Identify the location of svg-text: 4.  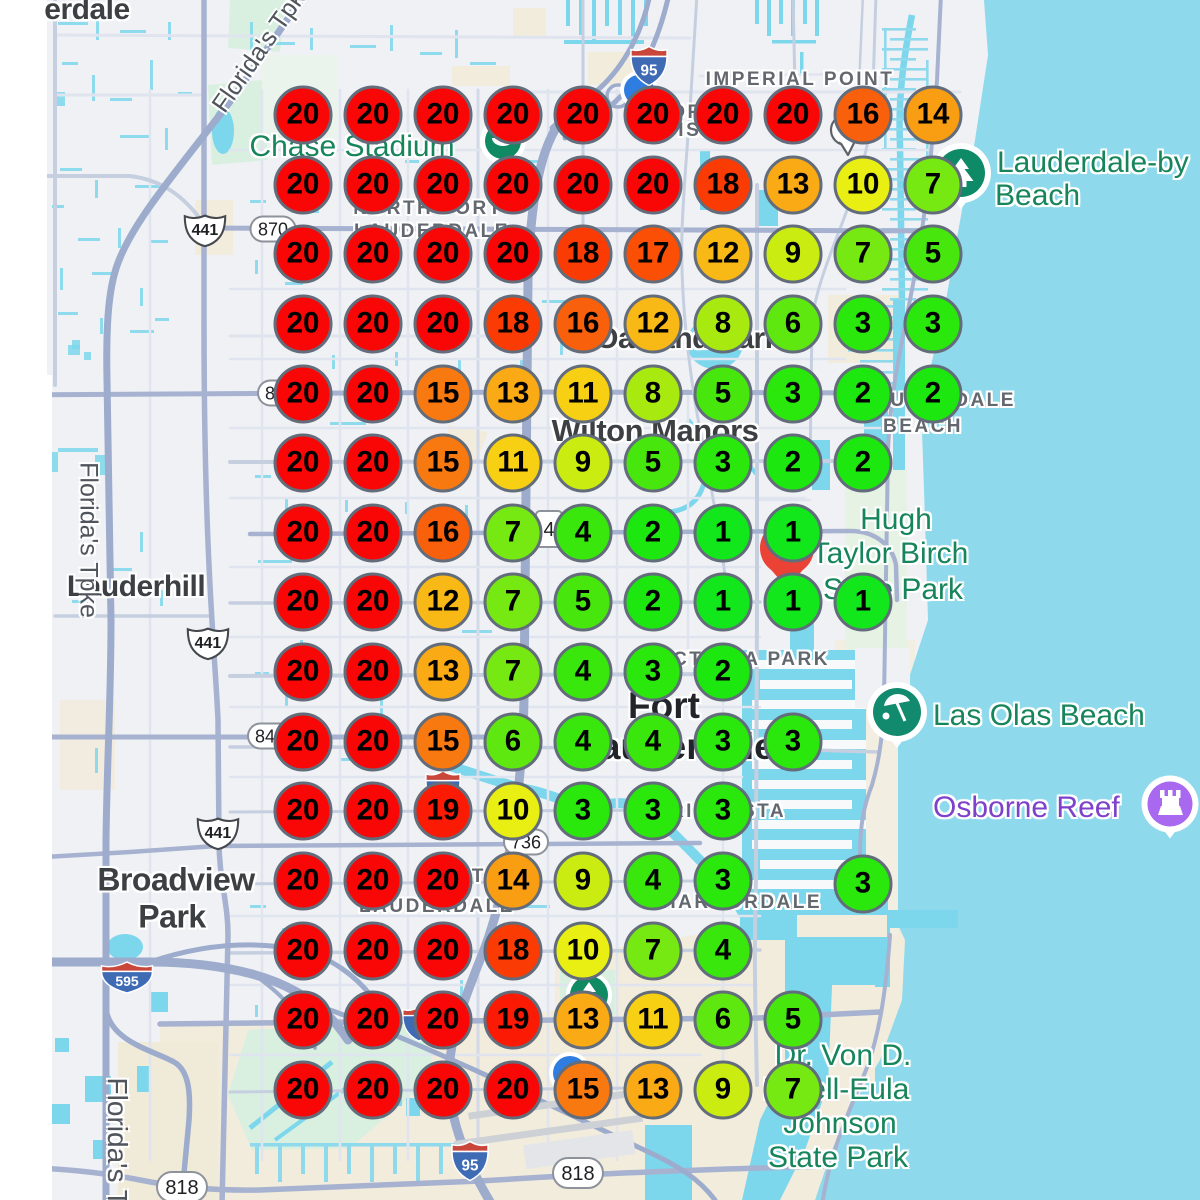
(548, 530).